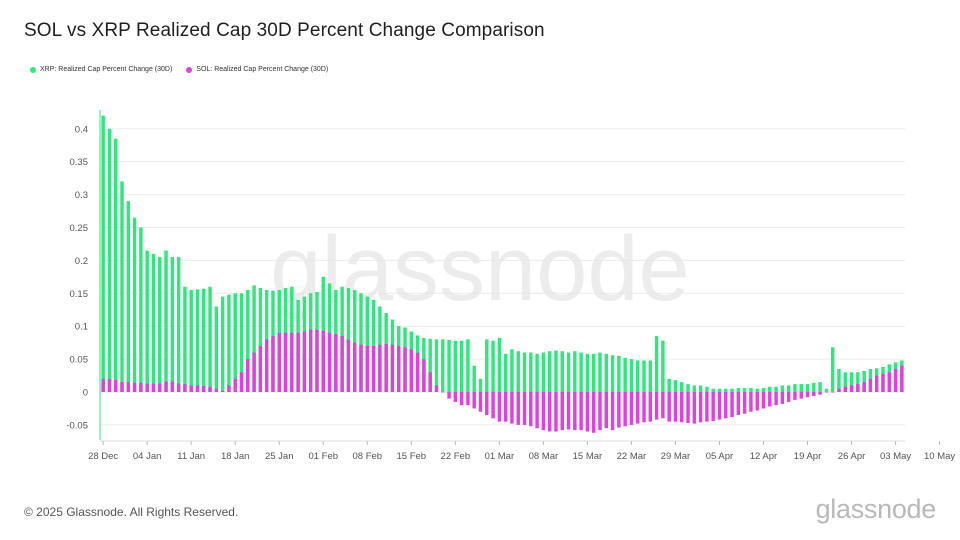  Describe the element at coordinates (79, 162) in the screenshot. I see `y-tick-label: 0.35` at that location.